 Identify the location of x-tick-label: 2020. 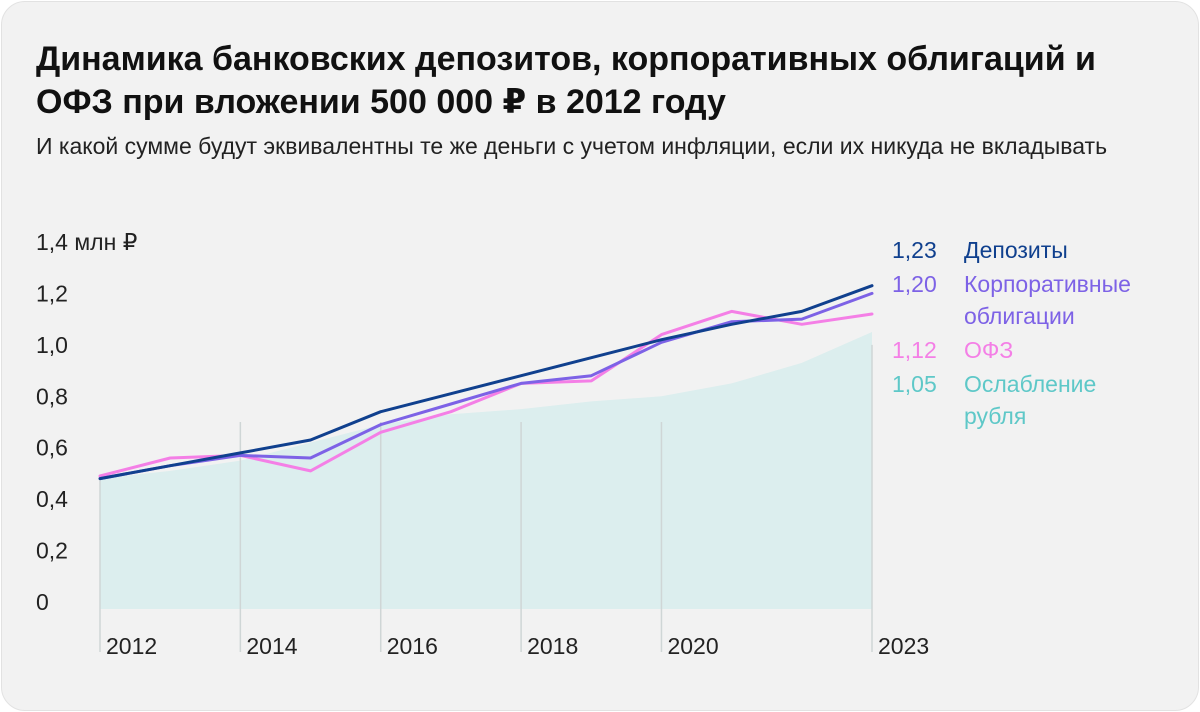
(692, 646).